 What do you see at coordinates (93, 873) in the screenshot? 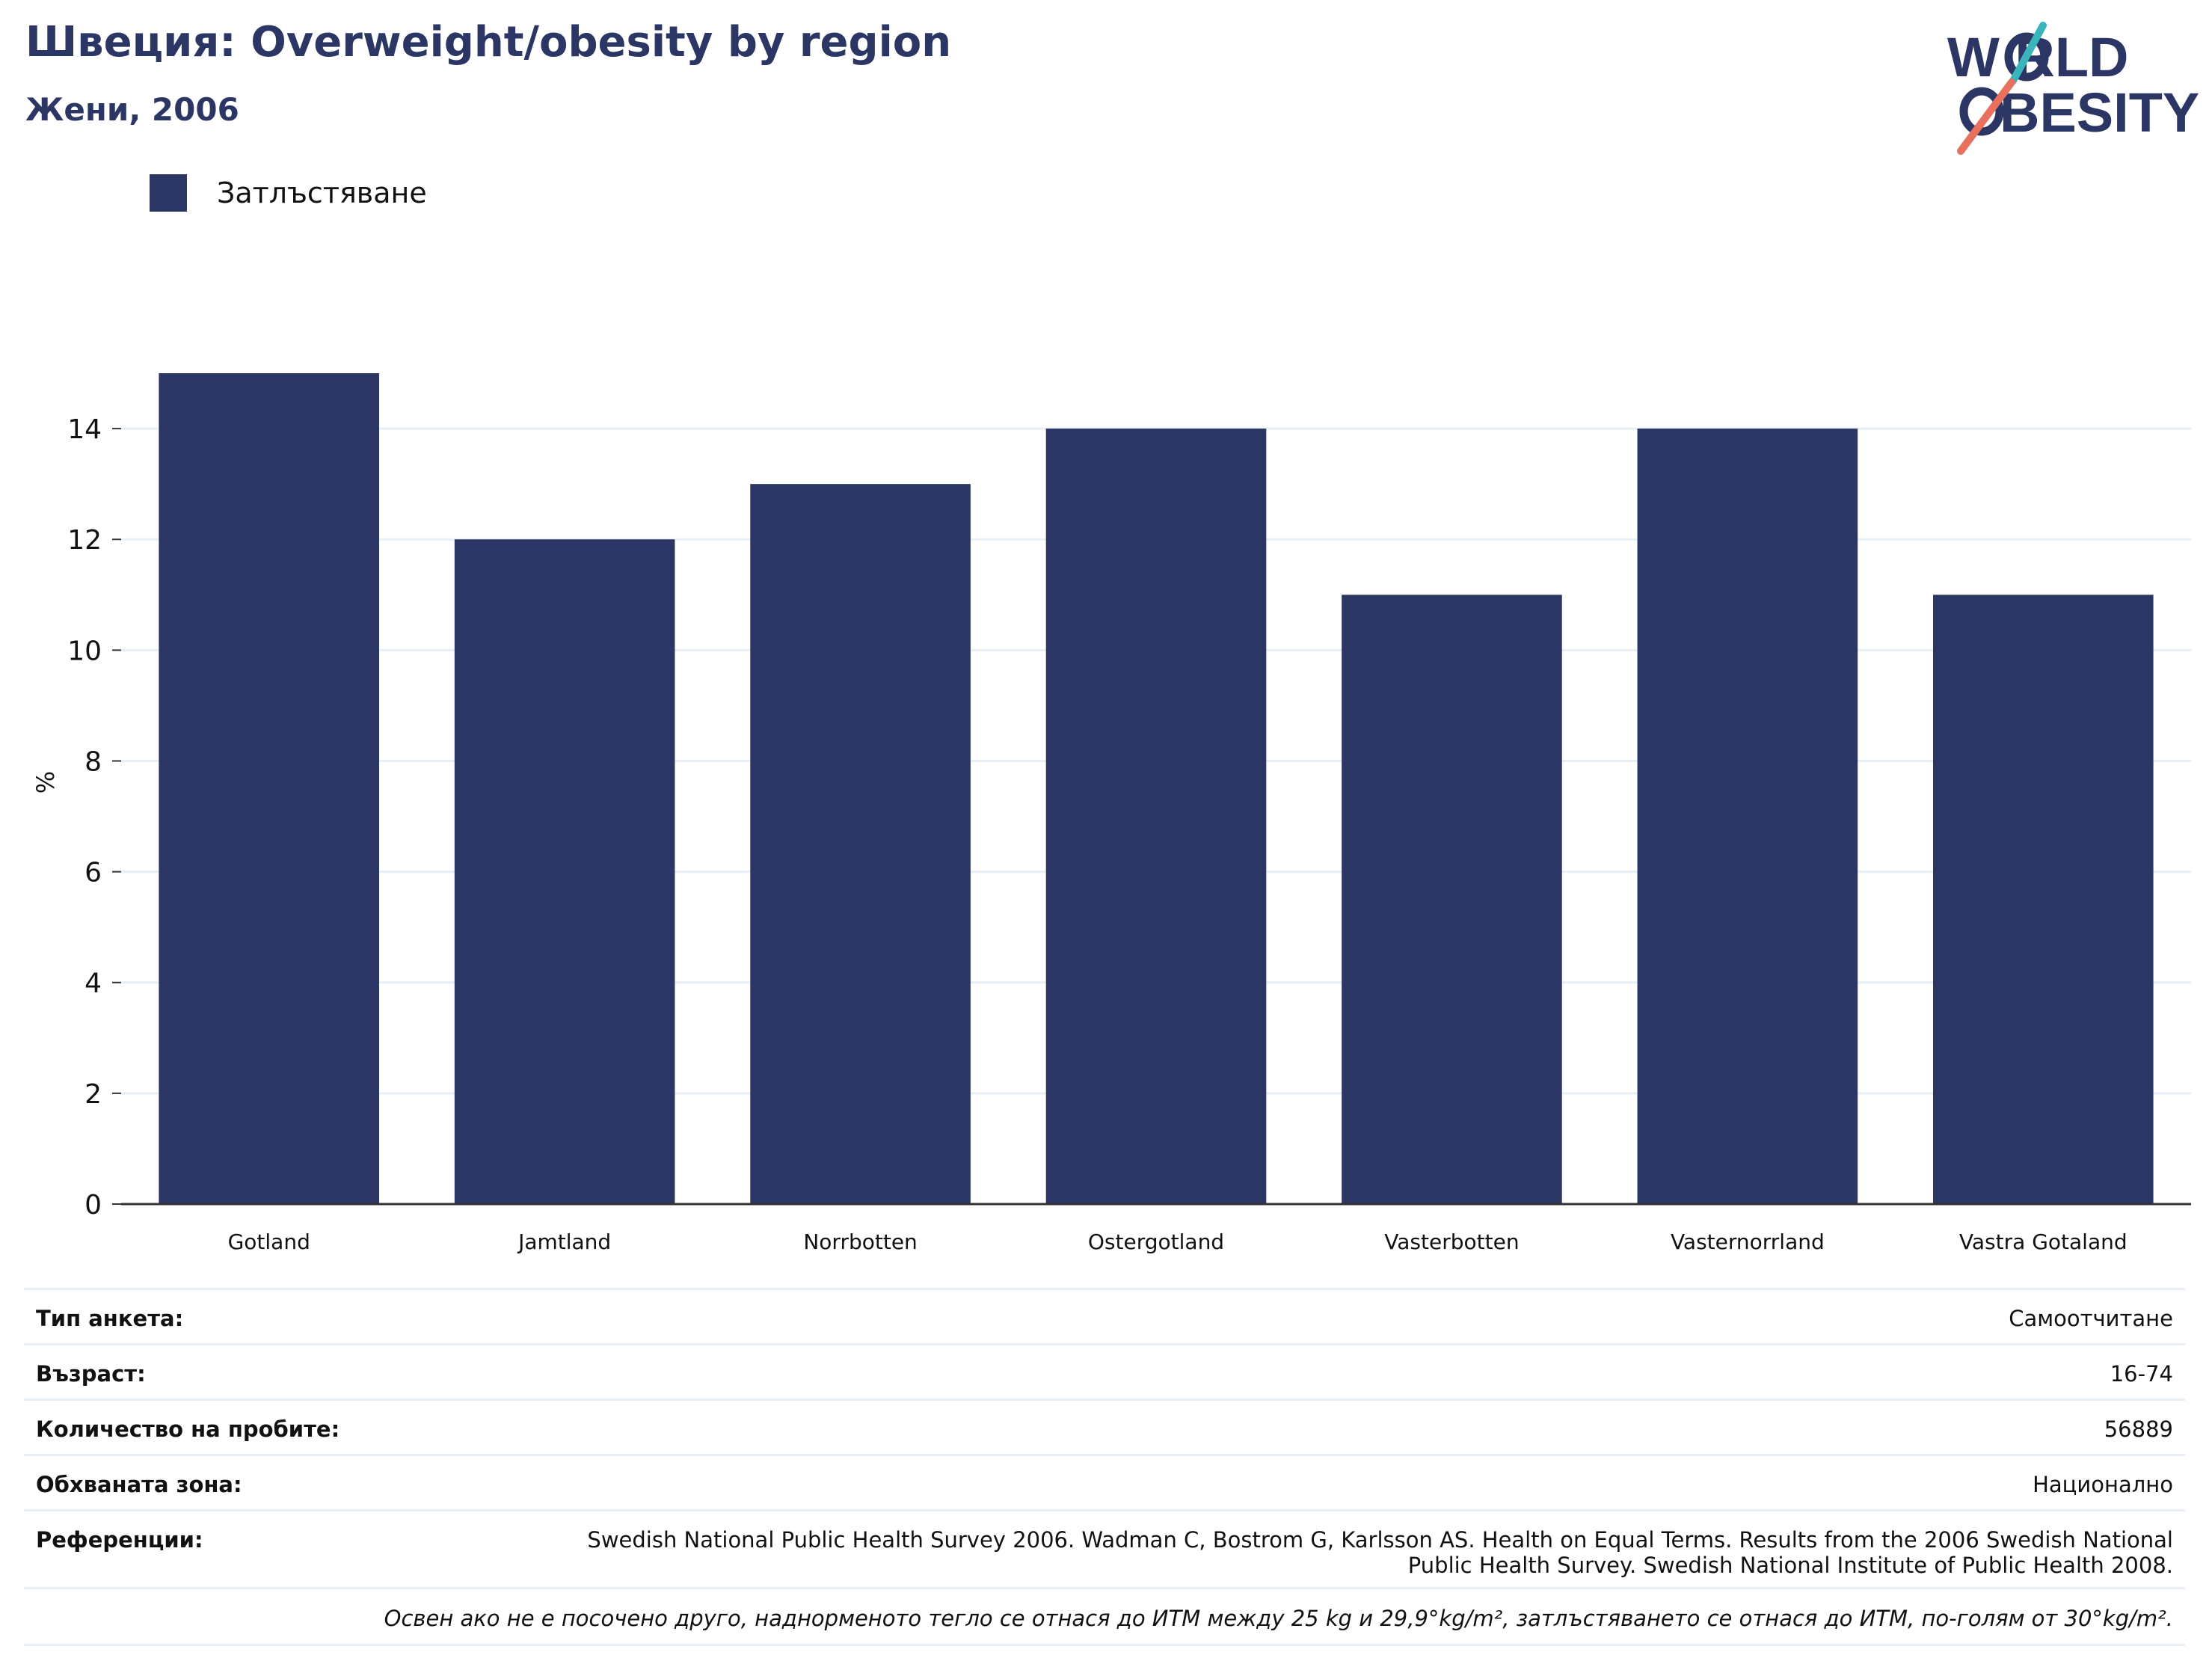
I see `y-tick-label: 6` at bounding box center [93, 873].